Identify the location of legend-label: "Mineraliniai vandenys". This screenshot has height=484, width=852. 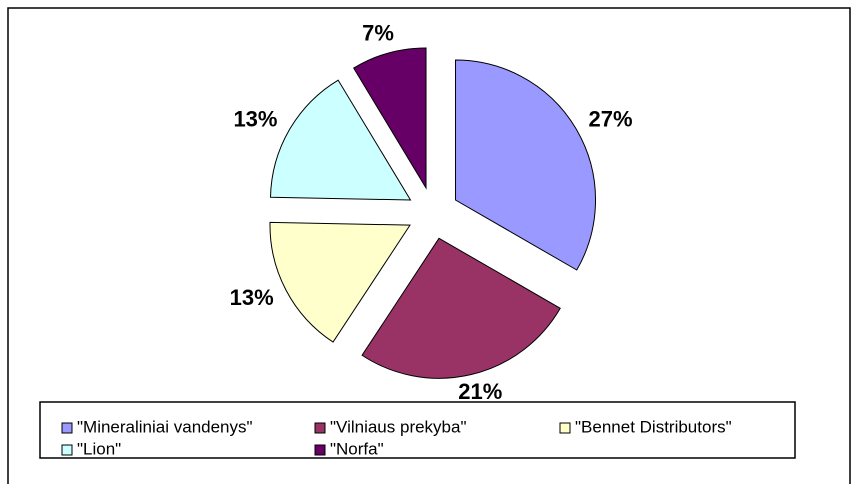
(165, 426).